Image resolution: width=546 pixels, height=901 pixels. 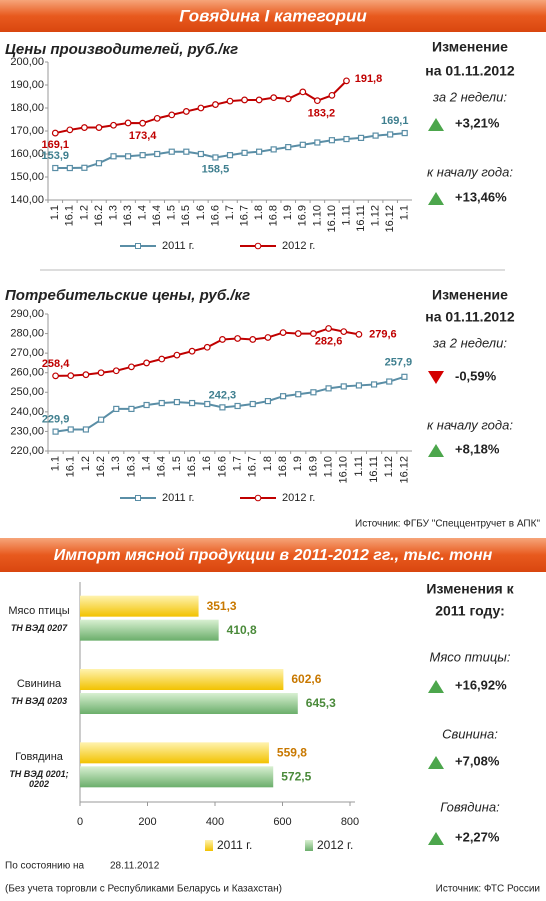 What do you see at coordinates (27, 200) in the screenshot?
I see `y-tick-label: 140,00` at bounding box center [27, 200].